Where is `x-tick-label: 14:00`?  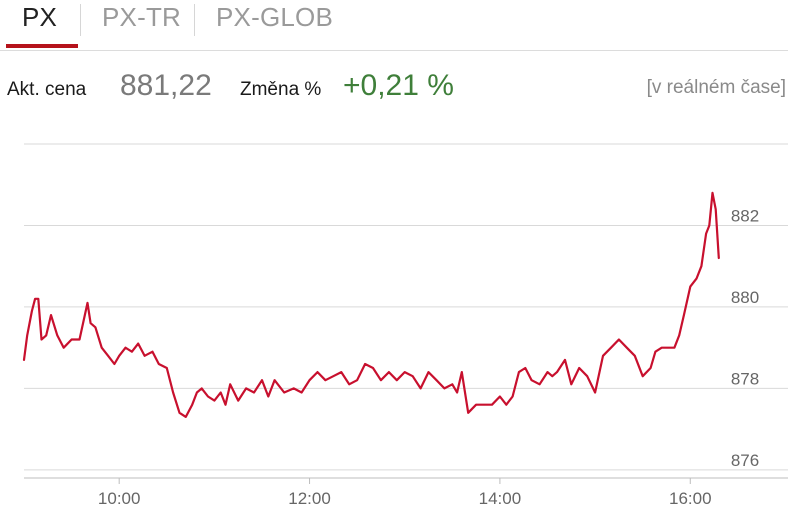
x-tick-label: 14:00 is located at coordinates (500, 498).